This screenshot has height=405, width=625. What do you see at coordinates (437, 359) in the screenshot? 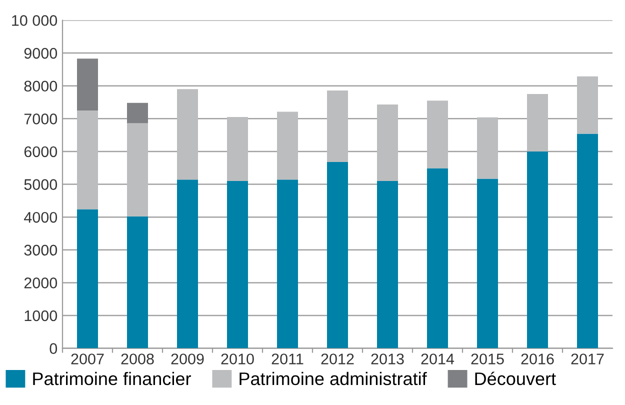
I see `x-tick-label: 2014` at bounding box center [437, 359].